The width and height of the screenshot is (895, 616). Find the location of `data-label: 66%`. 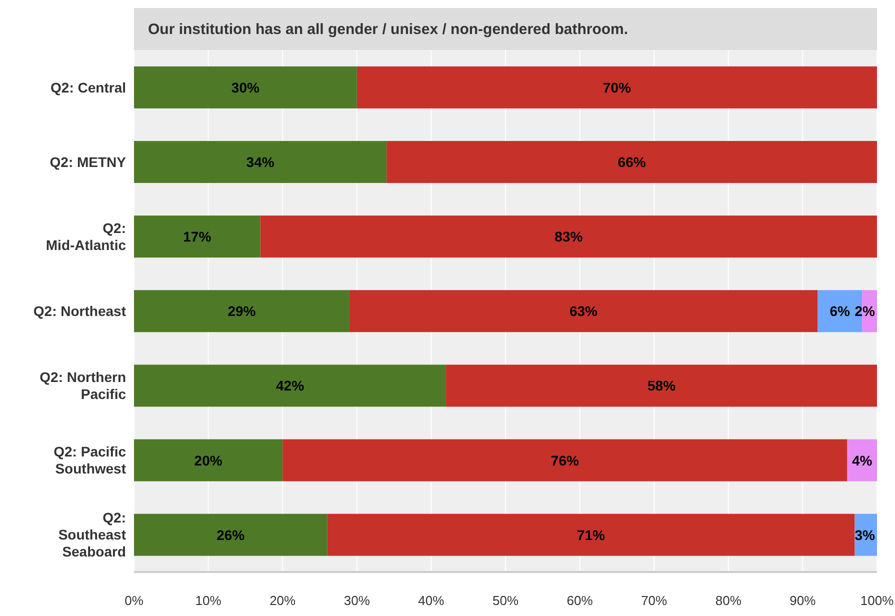

data-label: 66% is located at coordinates (632, 162).